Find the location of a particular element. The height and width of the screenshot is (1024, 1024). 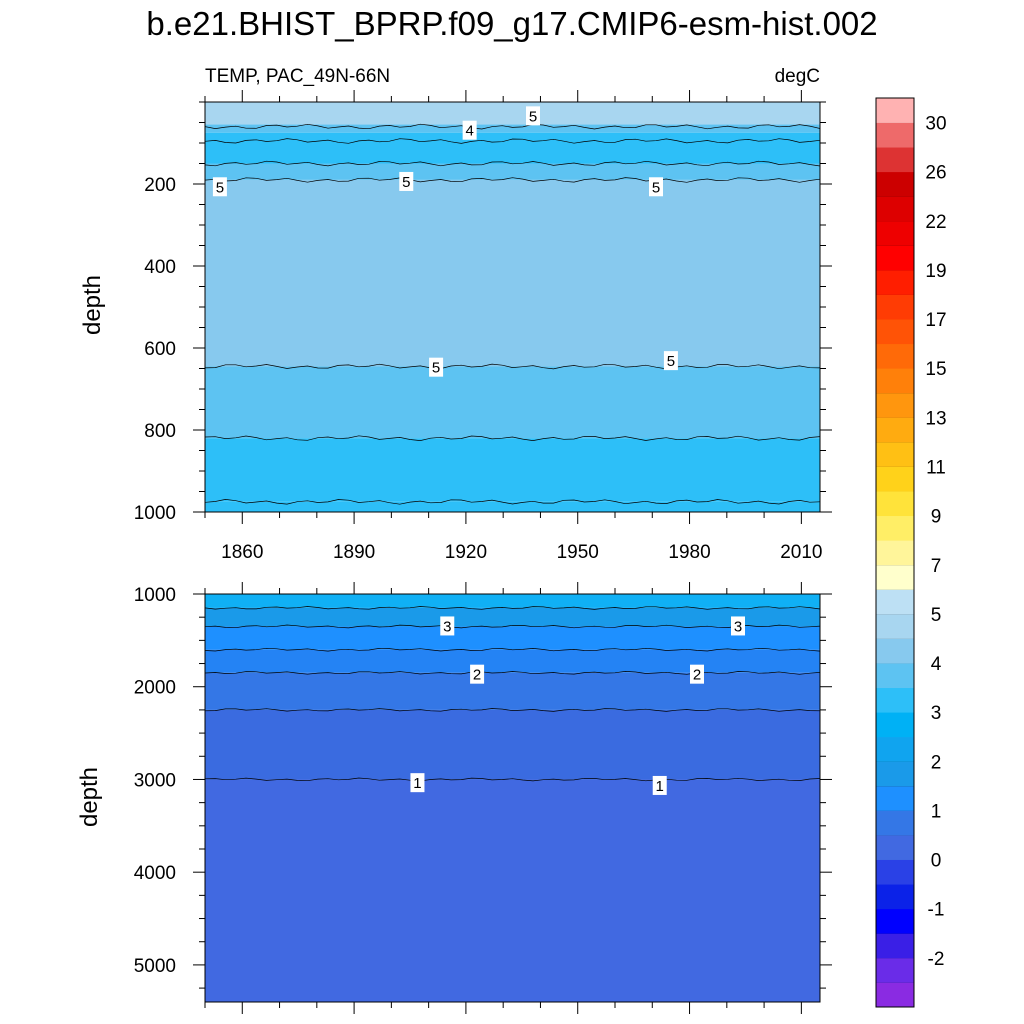

colorbar-label: 3 is located at coordinates (936, 713).